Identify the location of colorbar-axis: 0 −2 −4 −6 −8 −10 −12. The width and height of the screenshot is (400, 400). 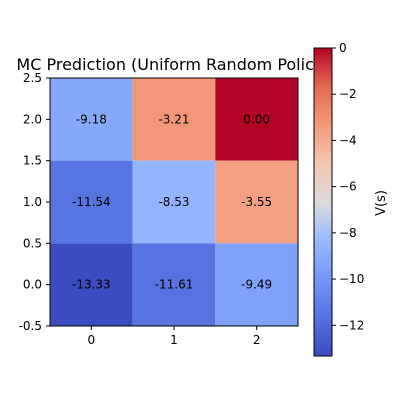
(348, 186).